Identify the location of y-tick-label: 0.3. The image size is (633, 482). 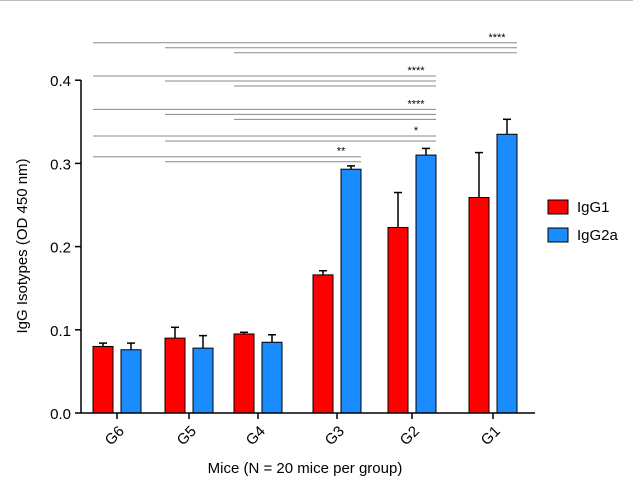
(60, 164).